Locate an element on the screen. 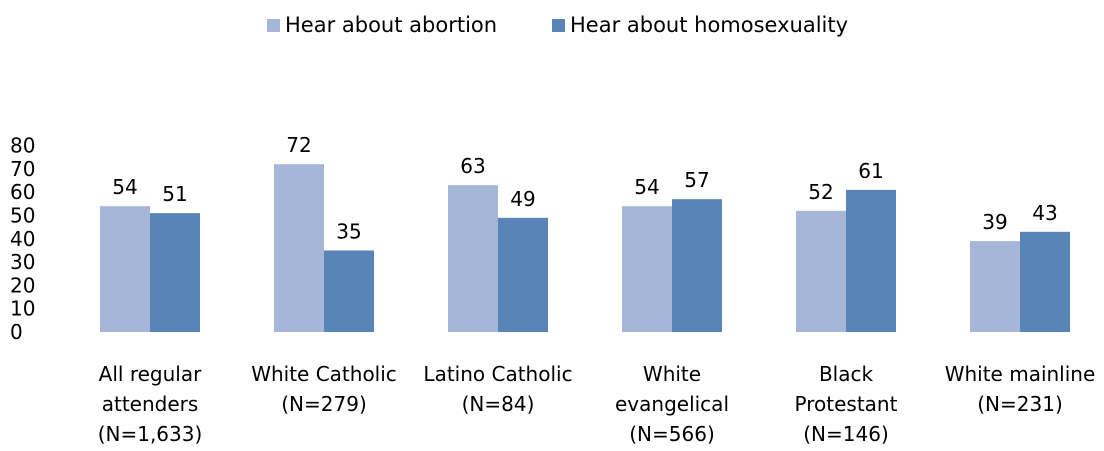 This screenshot has height=451, width=1104. x-category-label: (N=231) is located at coordinates (1020, 404).